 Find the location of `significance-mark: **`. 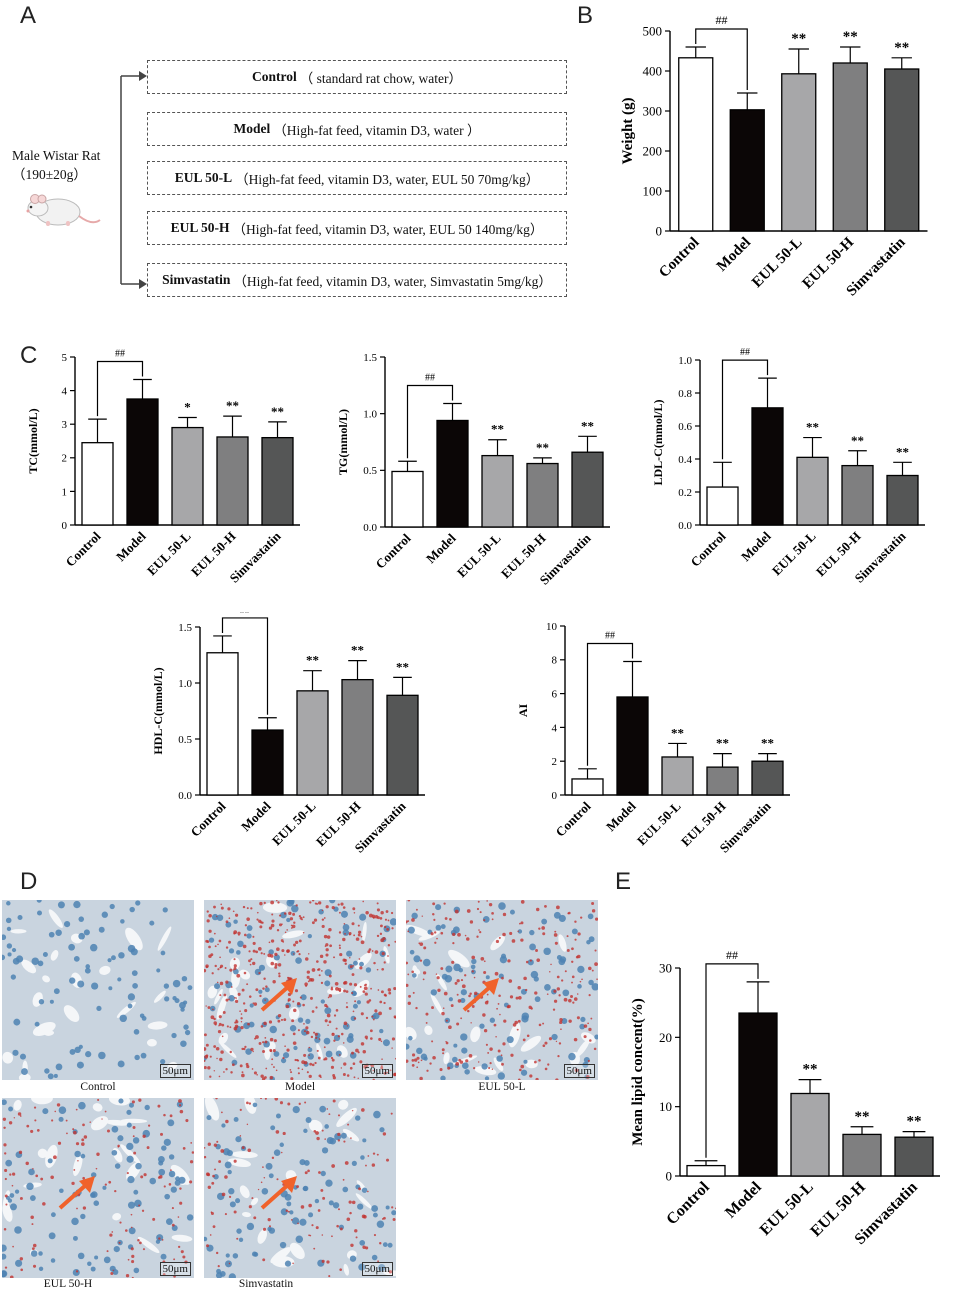

significance-mark: ** is located at coordinates (312, 660).